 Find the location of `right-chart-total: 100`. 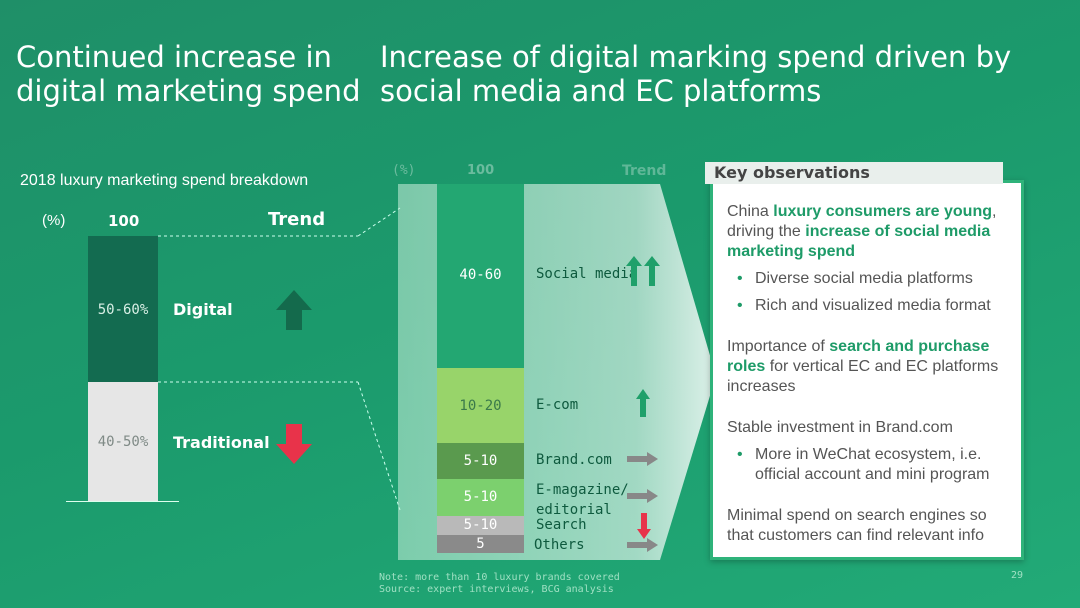

right-chart-total: 100 is located at coordinates (481, 170).